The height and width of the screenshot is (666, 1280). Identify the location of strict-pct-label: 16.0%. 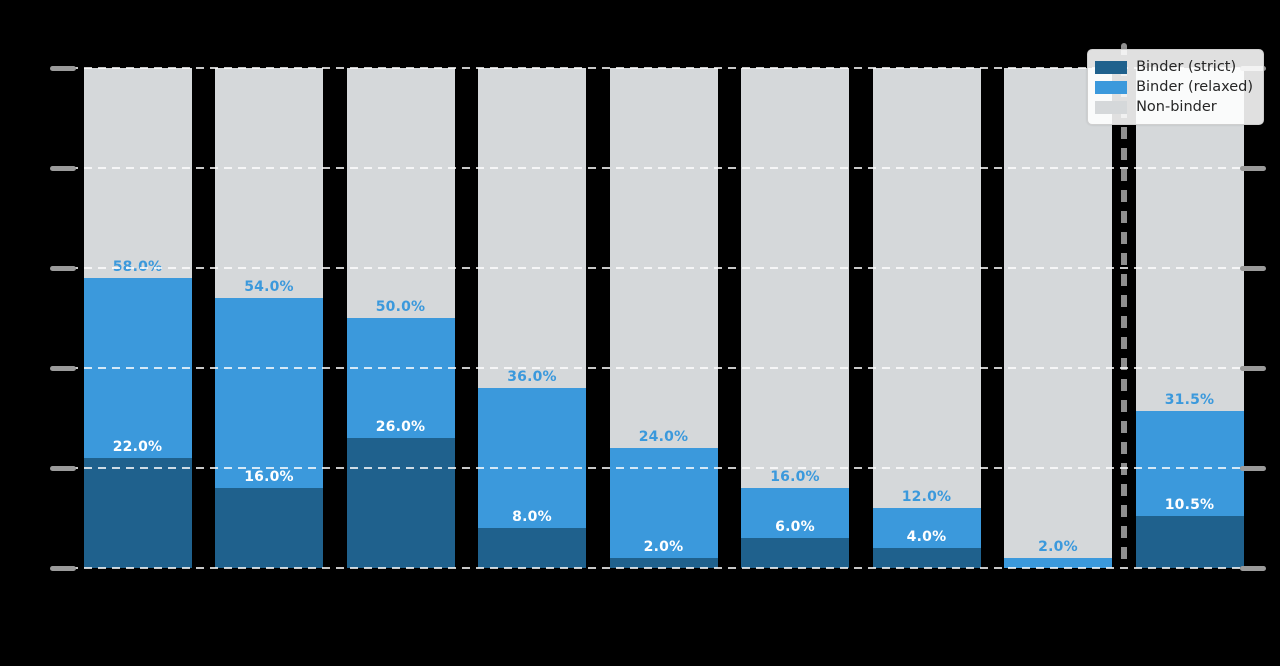
(269, 477).